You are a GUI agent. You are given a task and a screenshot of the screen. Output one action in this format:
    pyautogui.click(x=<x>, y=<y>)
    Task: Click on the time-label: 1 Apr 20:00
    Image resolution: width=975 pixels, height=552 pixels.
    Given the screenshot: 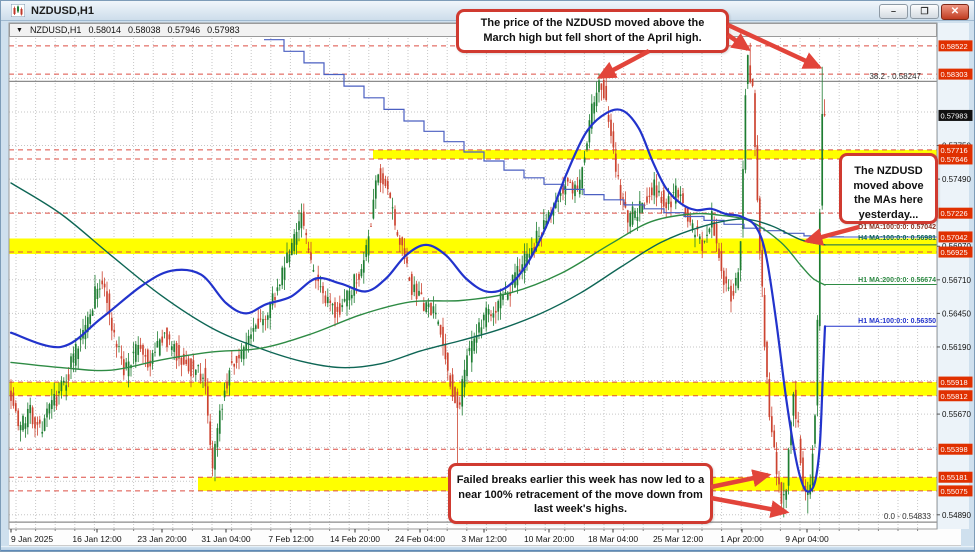 What is the action you would take?
    pyautogui.click(x=742, y=539)
    